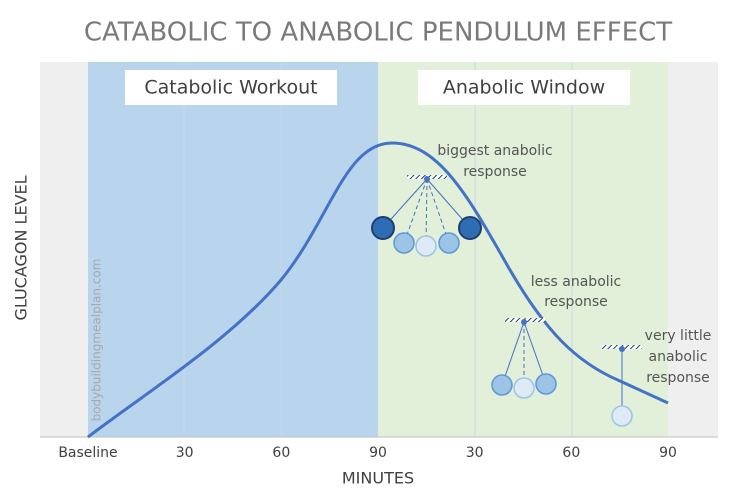 The height and width of the screenshot is (496, 744). I want to click on pendulum-large, so click(426, 216).